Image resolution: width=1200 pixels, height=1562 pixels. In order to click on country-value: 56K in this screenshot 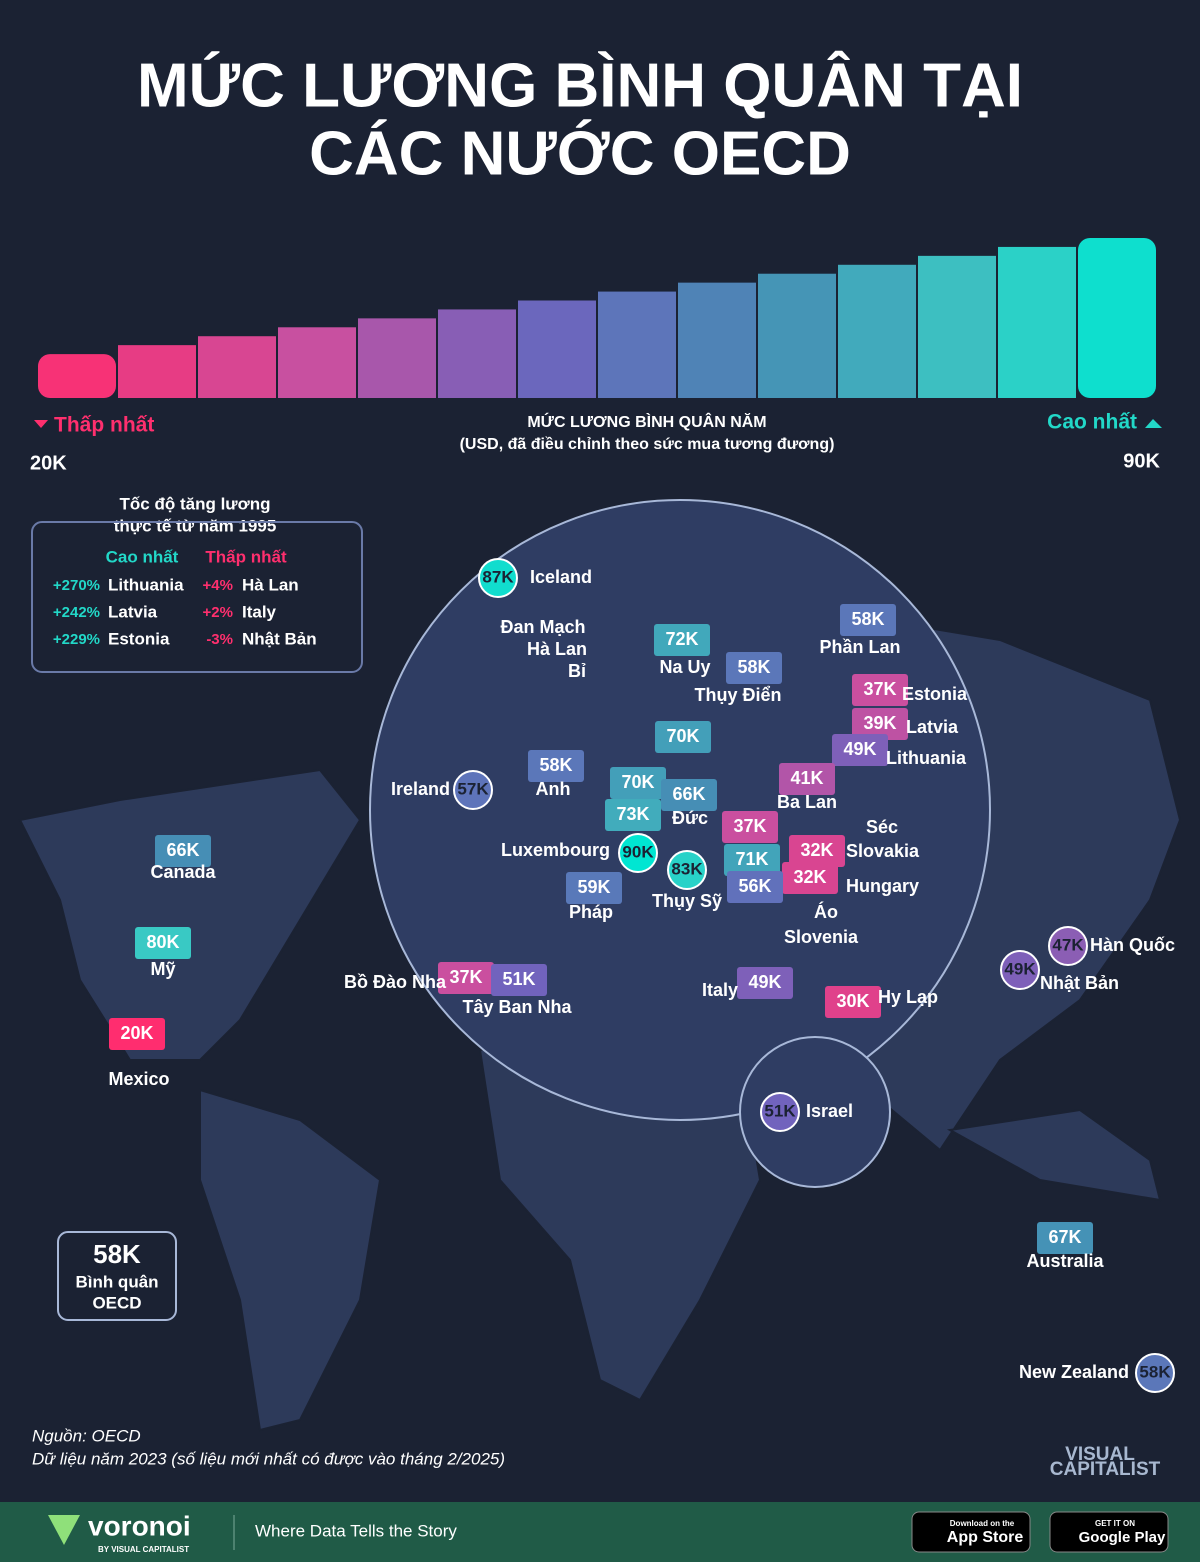, I will do `click(754, 886)`.